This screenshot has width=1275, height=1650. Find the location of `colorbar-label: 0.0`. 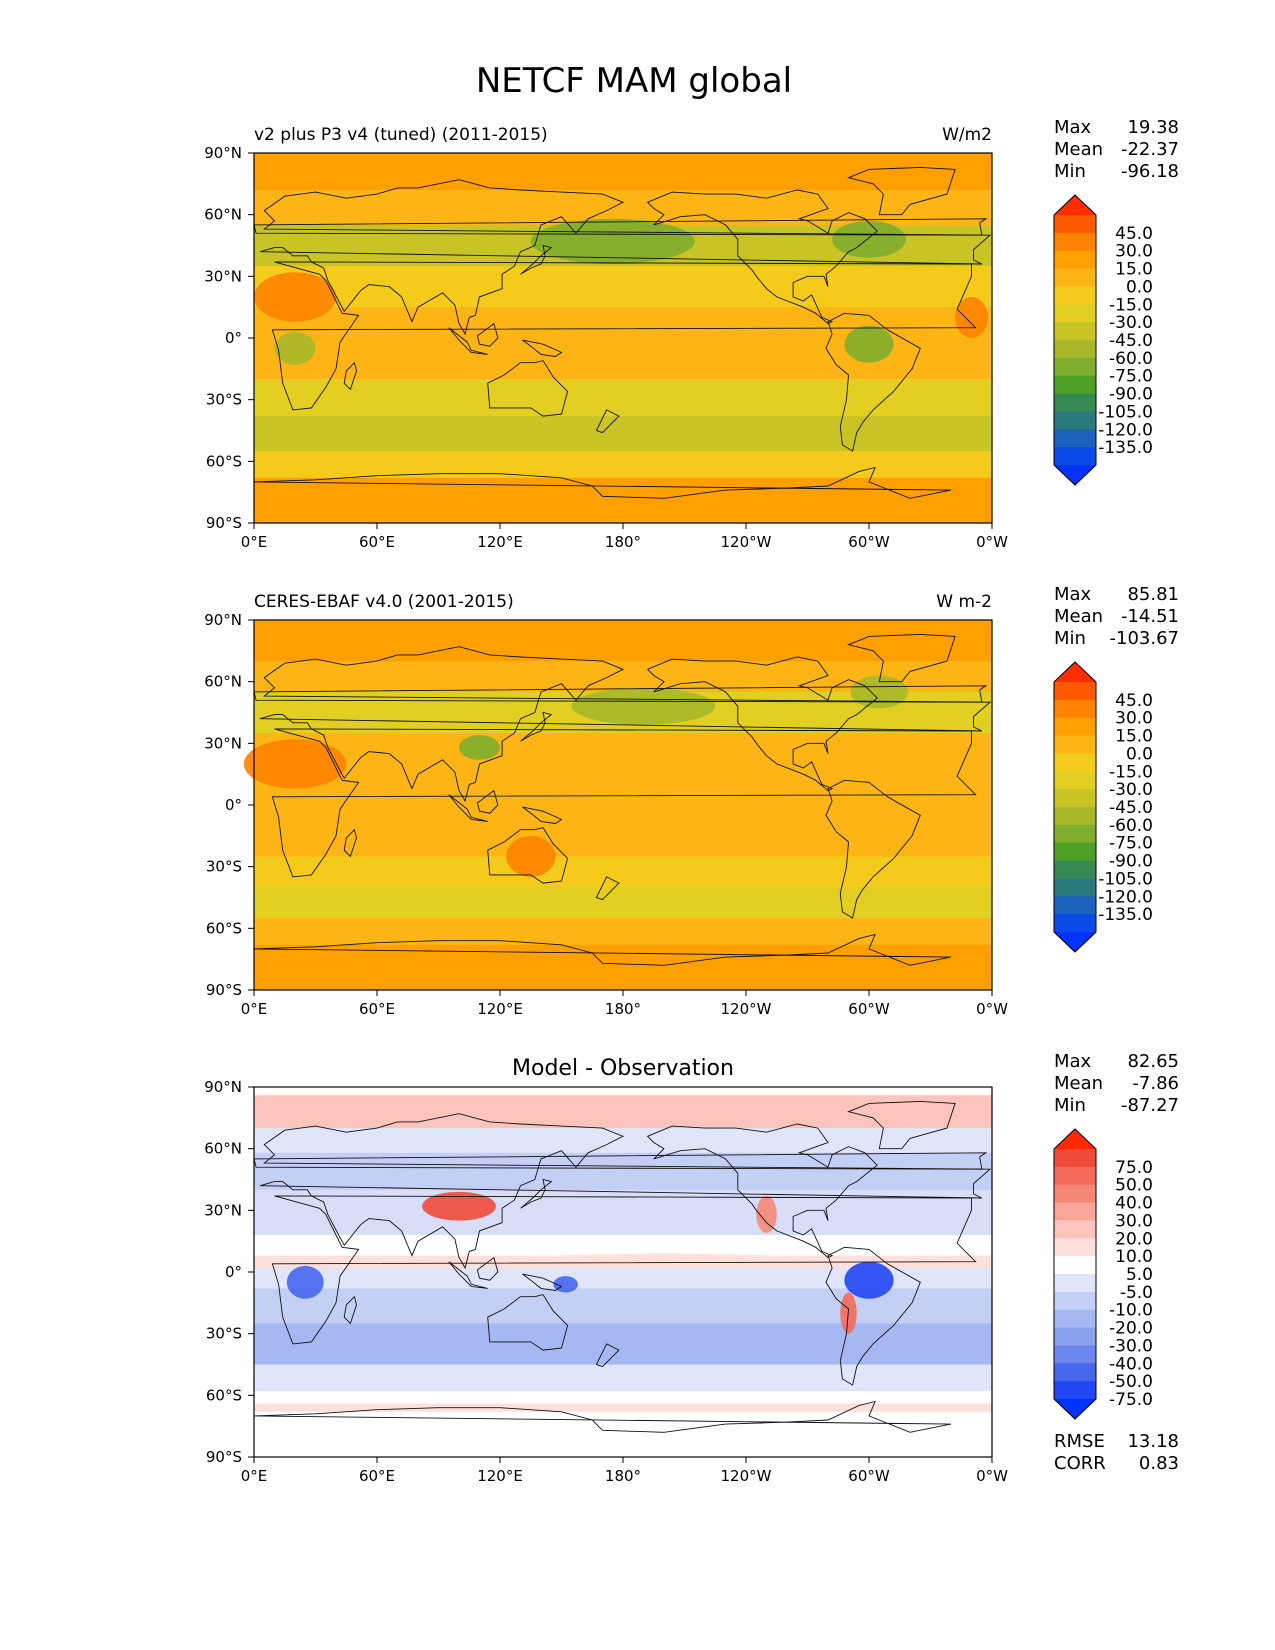

colorbar-label: 0.0 is located at coordinates (1139, 287).